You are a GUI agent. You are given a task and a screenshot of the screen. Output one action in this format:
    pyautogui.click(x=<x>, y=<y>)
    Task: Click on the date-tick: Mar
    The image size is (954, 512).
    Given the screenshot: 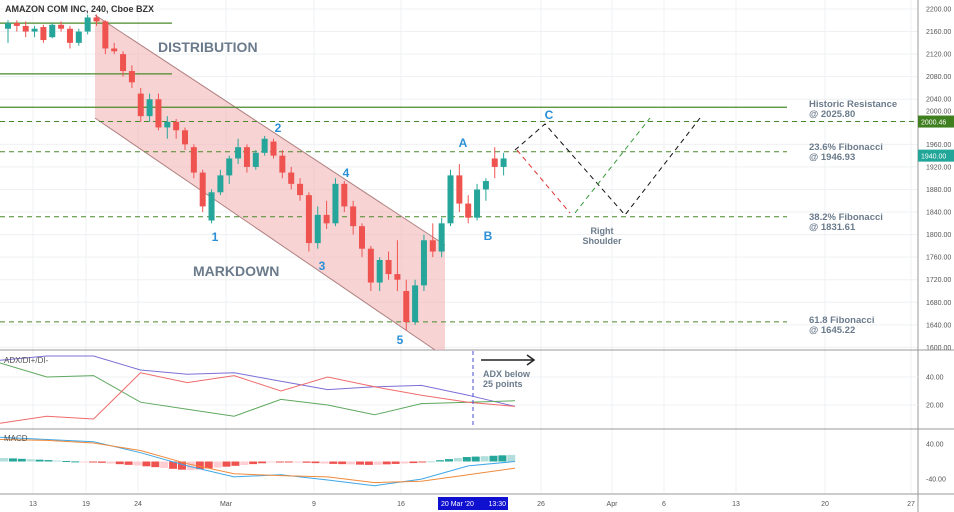 What is the action you would take?
    pyautogui.click(x=226, y=504)
    